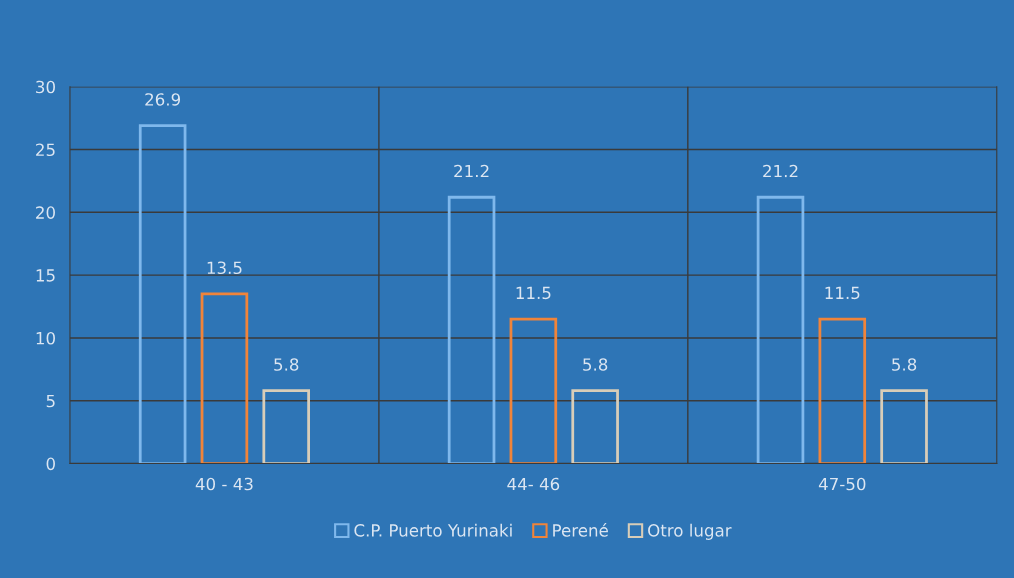 This screenshot has width=1014, height=578. Describe the element at coordinates (690, 531) in the screenshot. I see `legend-label: Otro lugar` at that location.